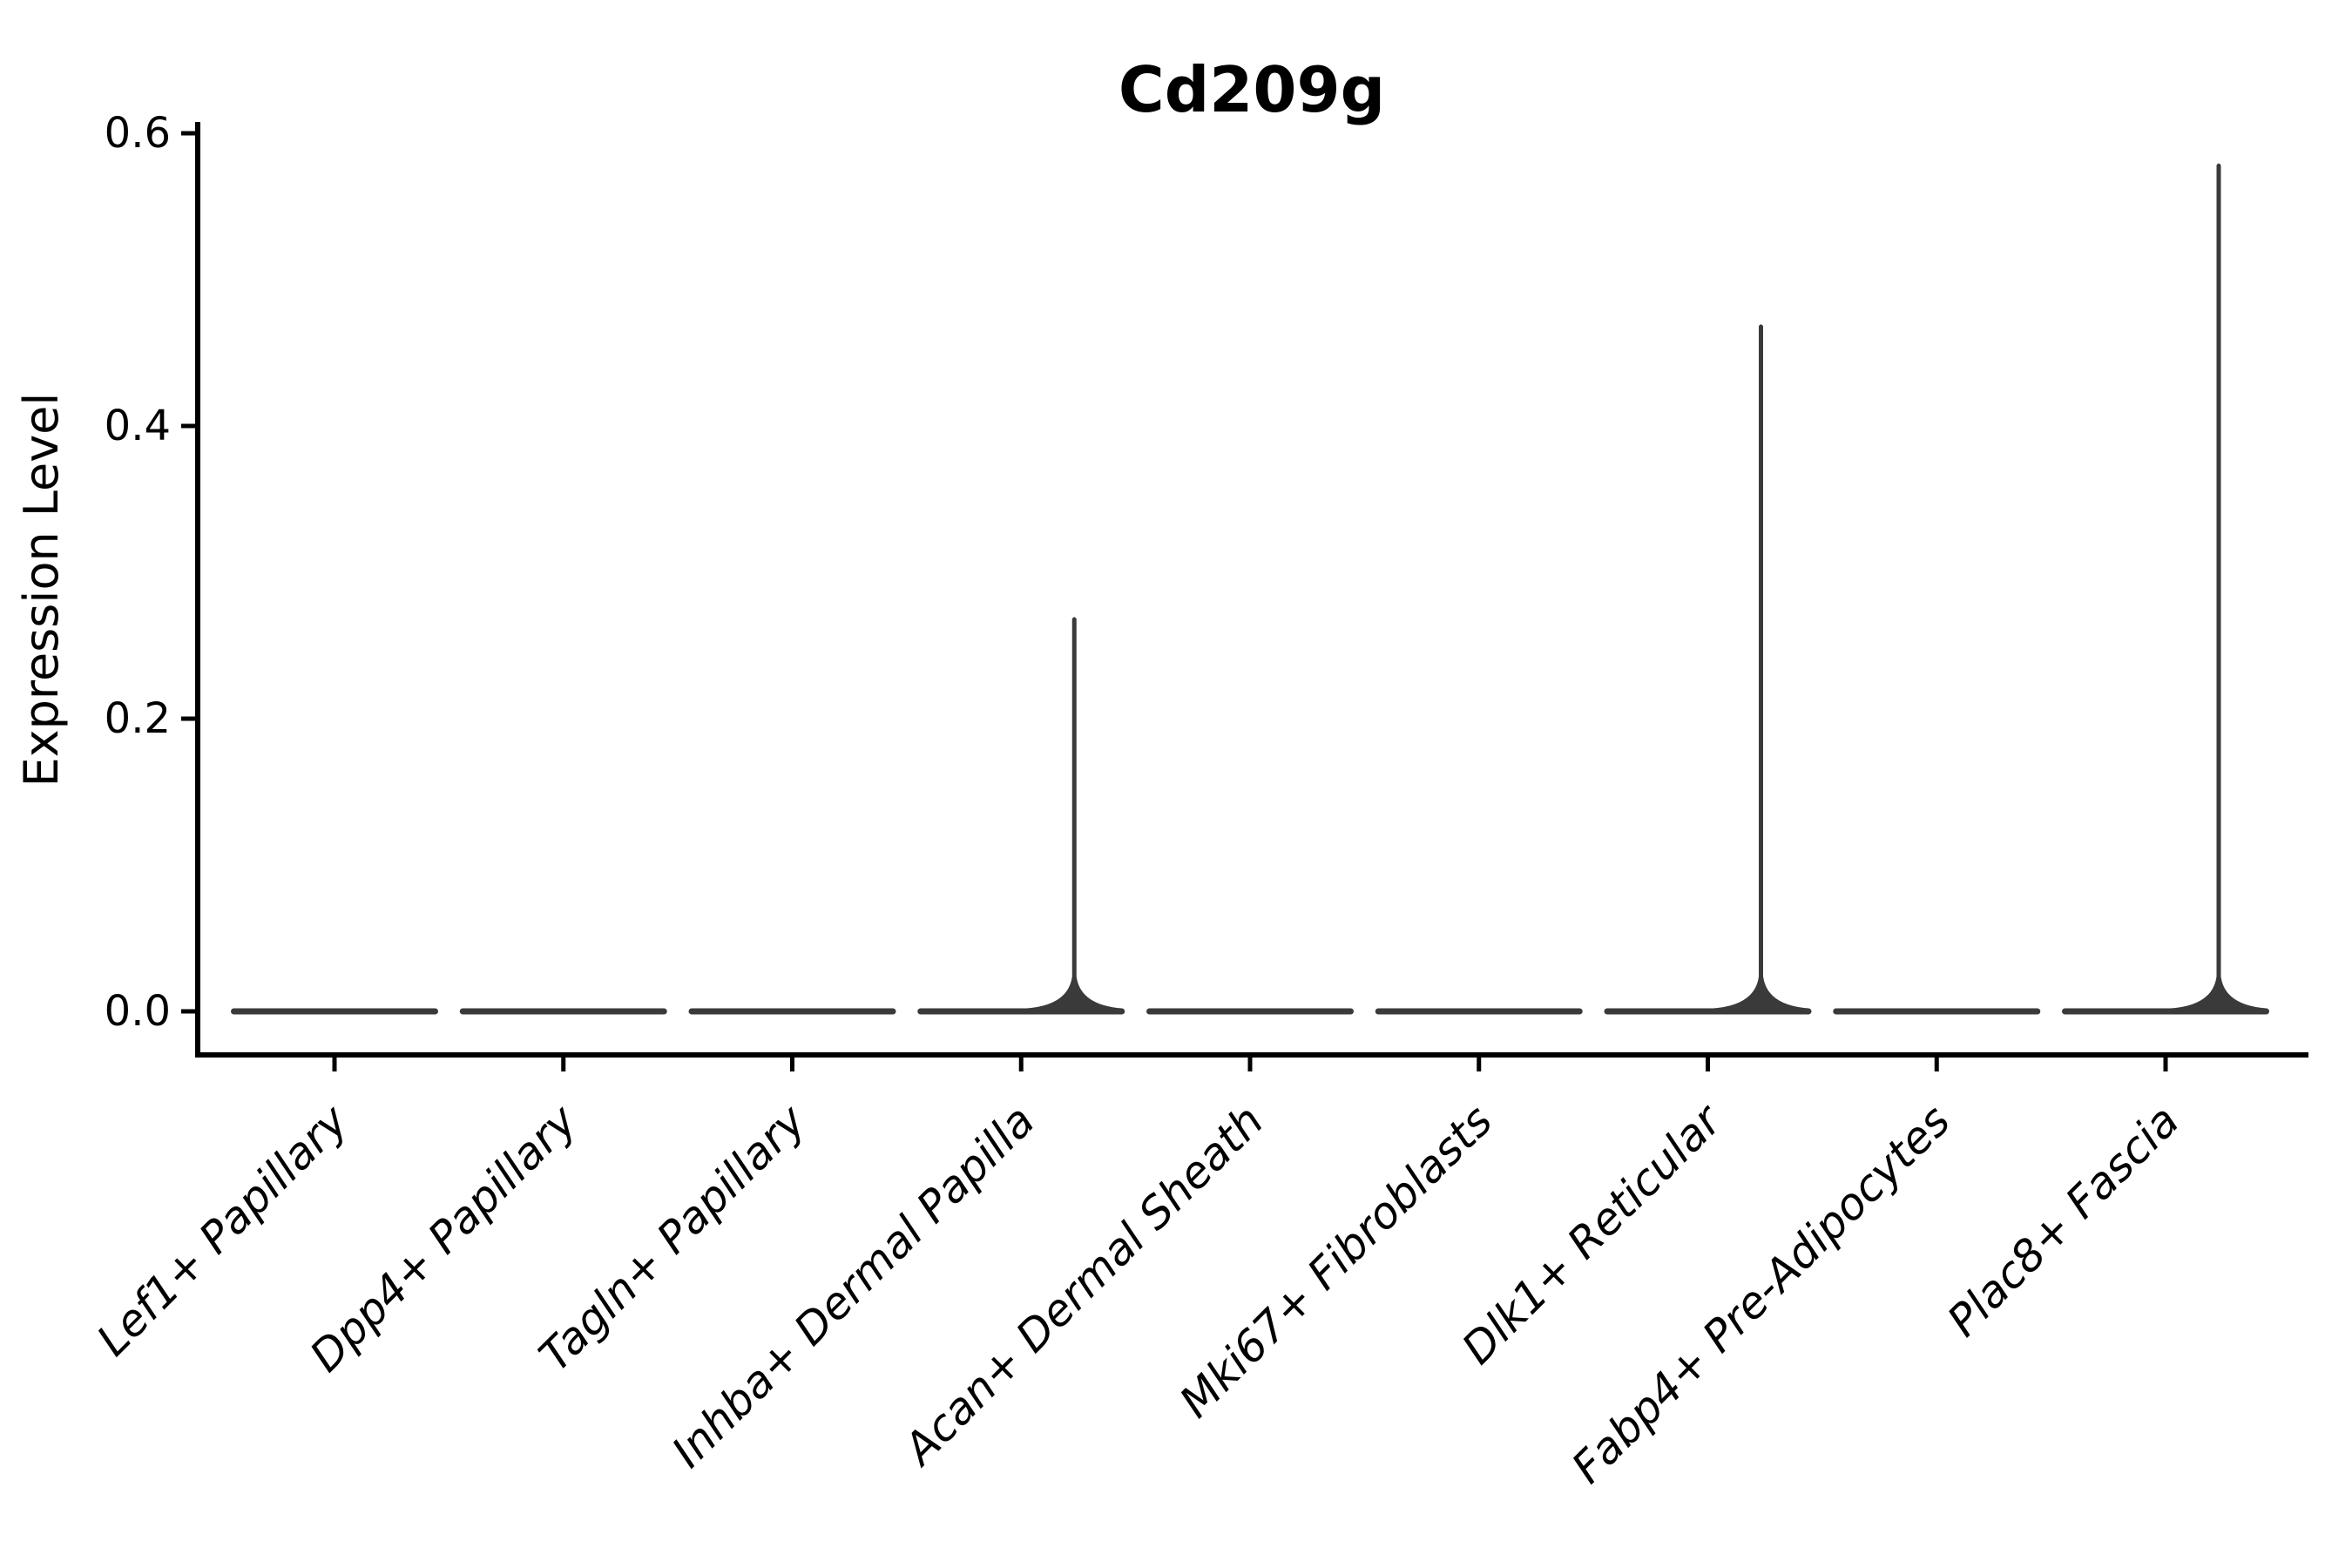 This screenshot has height=1568, width=2352. Describe the element at coordinates (138, 134) in the screenshot. I see `y-tick-label-3: 0.6` at that location.